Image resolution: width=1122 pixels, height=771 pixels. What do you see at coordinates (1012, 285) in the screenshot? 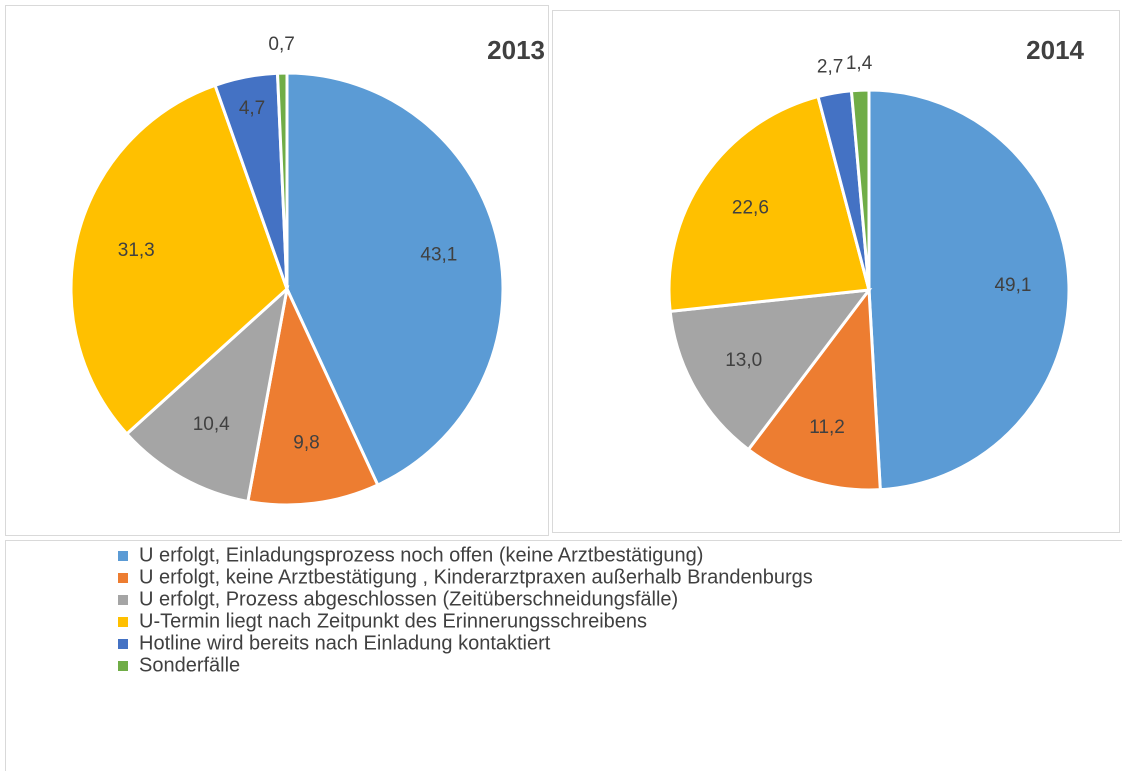
I see `data-label: 49,1` at bounding box center [1012, 285].